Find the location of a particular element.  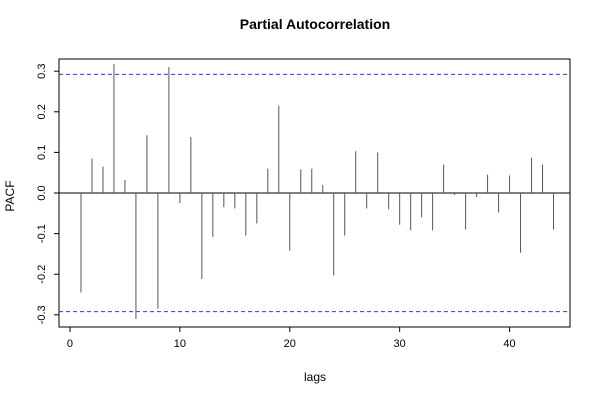

y-tick-label-1: -0.2 is located at coordinates (42, 274).